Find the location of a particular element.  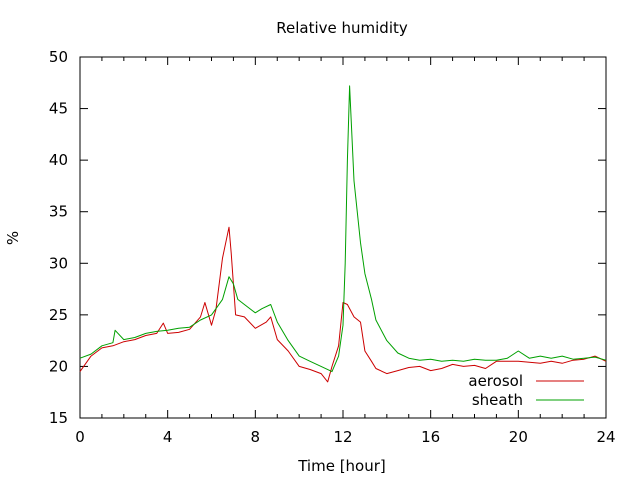

y-tick-label: 40 is located at coordinates (58, 160).